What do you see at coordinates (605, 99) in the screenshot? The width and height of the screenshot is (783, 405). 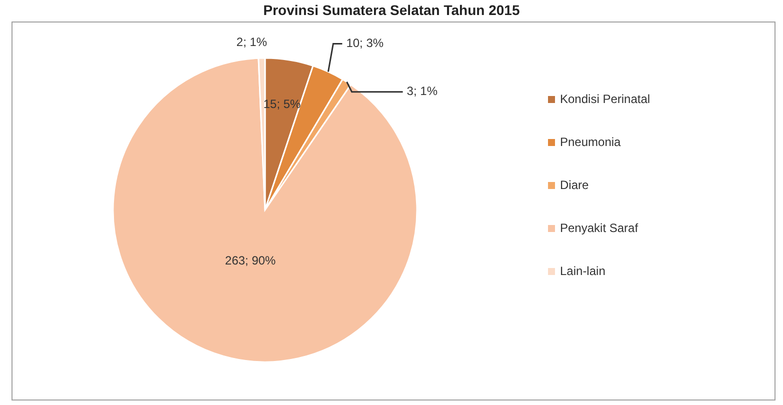 I see `legend-label: Kondisi Perinatal` at bounding box center [605, 99].